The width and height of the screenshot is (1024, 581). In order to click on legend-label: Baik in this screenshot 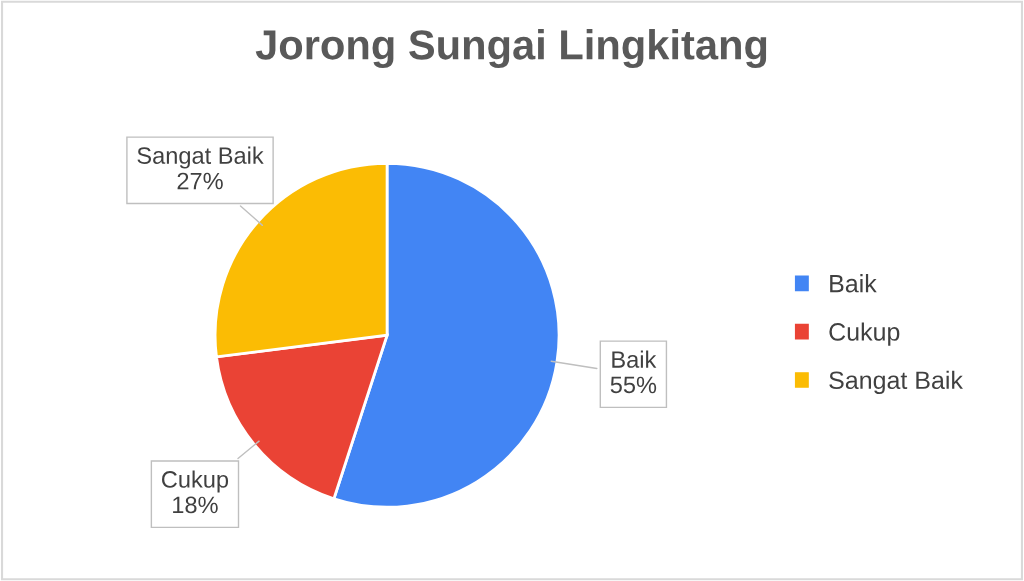, I will do `click(853, 283)`.